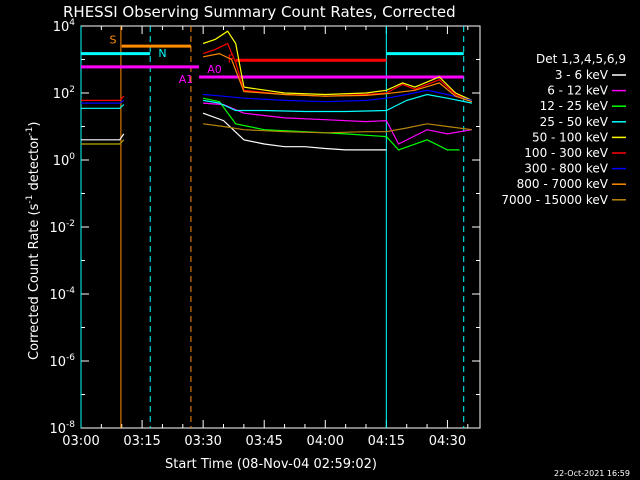 Image resolution: width=640 pixels, height=480 pixels. I want to click on legend-entry: 50 - 100 keV, so click(570, 137).